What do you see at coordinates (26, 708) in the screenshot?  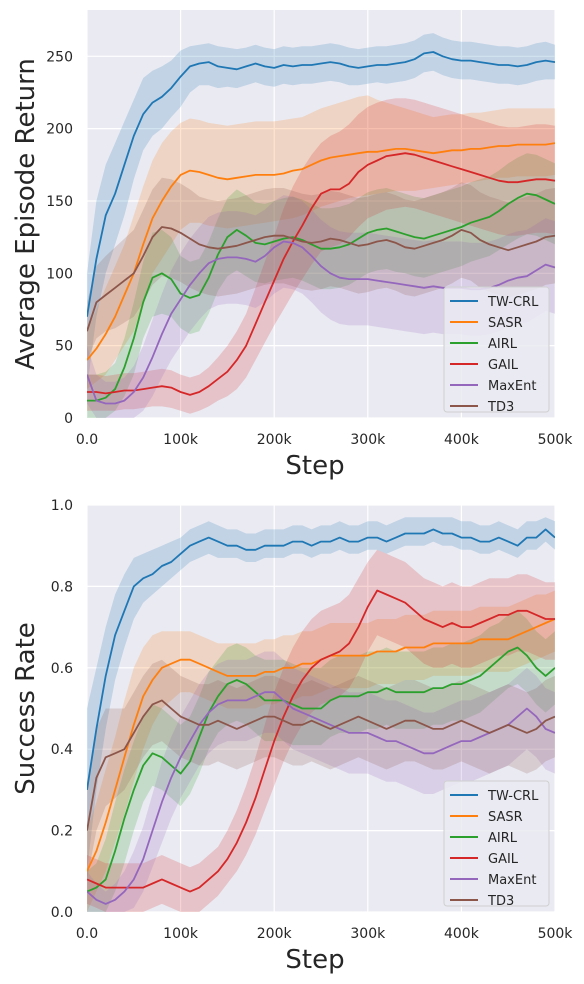 I see `y-axis-label: Success Rate` at bounding box center [26, 708].